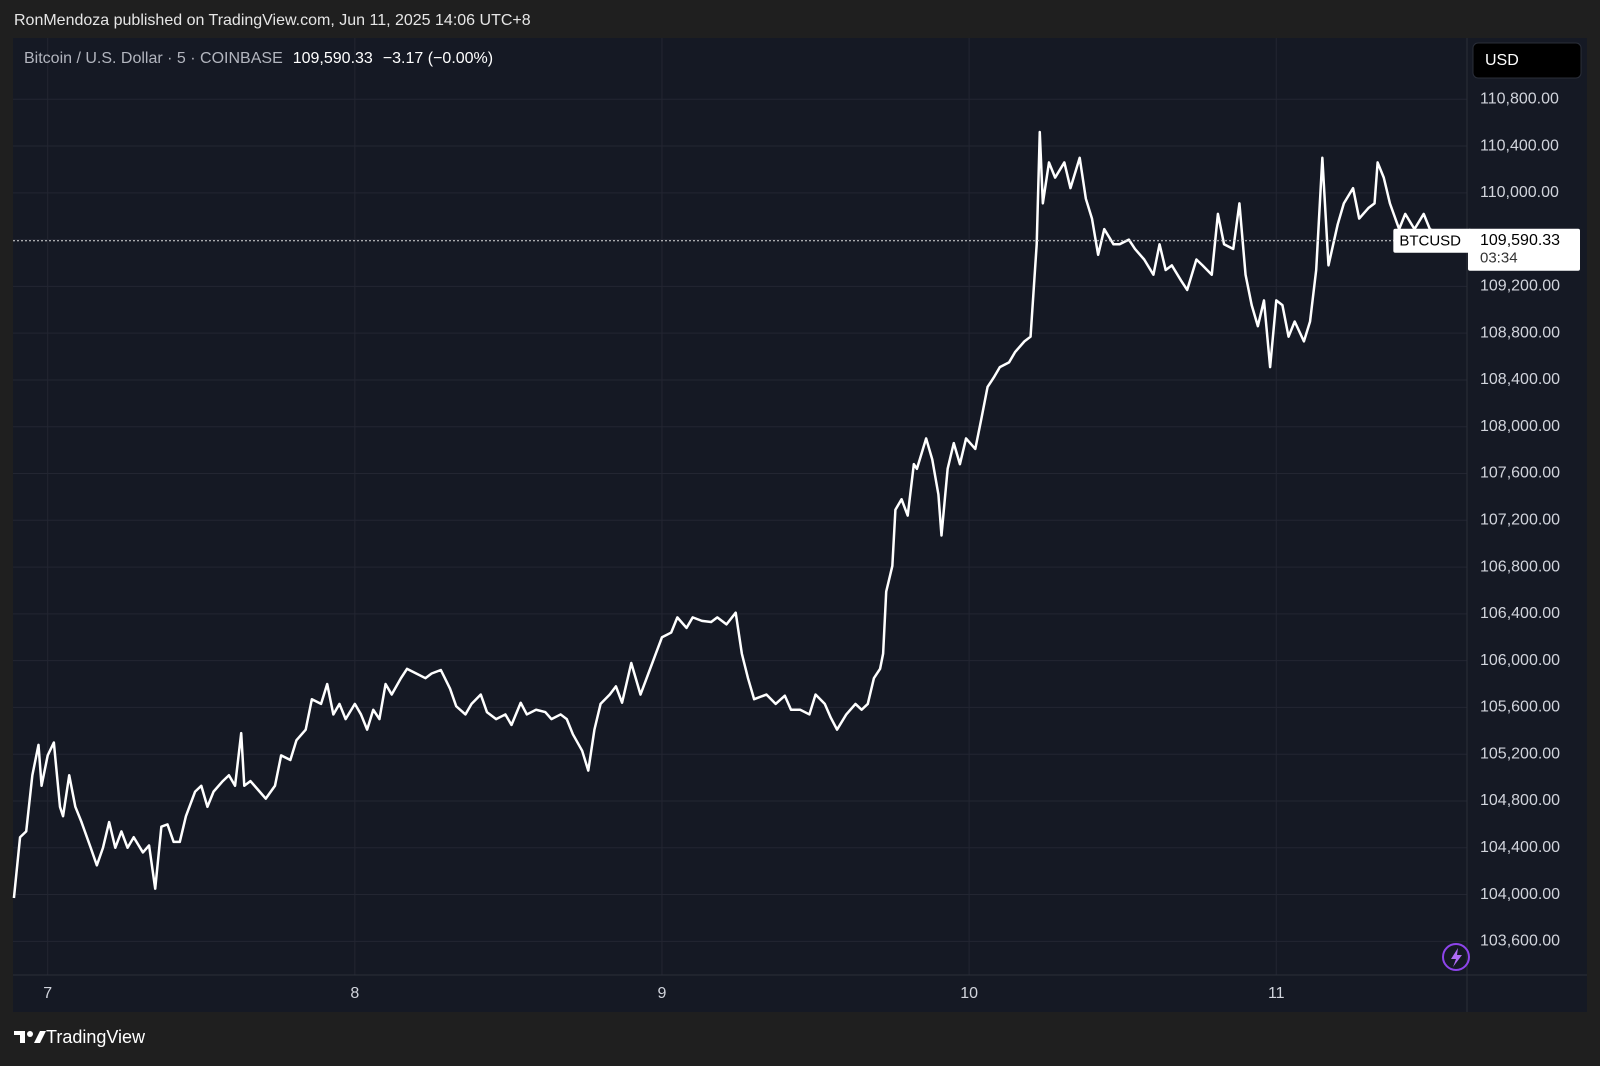  I want to click on legend-change: −3.17 (−0.00%), so click(438, 58).